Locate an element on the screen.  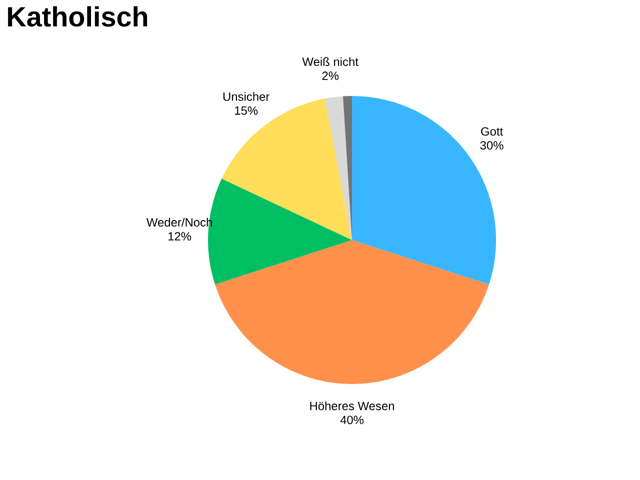
slice-label: Unsicher is located at coordinates (246, 96).